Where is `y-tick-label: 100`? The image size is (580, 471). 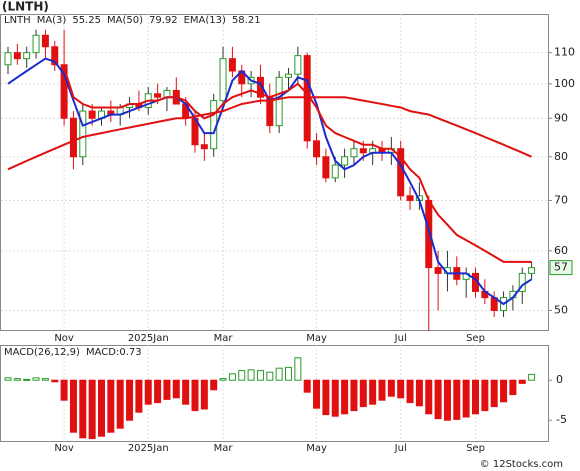
y-tick-label: 100 is located at coordinates (564, 83).